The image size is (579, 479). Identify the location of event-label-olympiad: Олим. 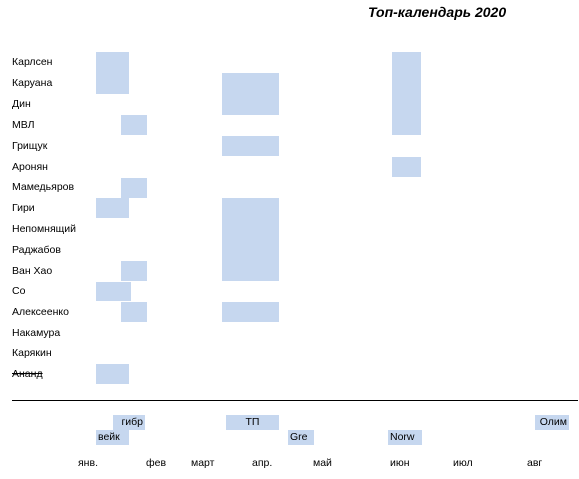
(552, 422).